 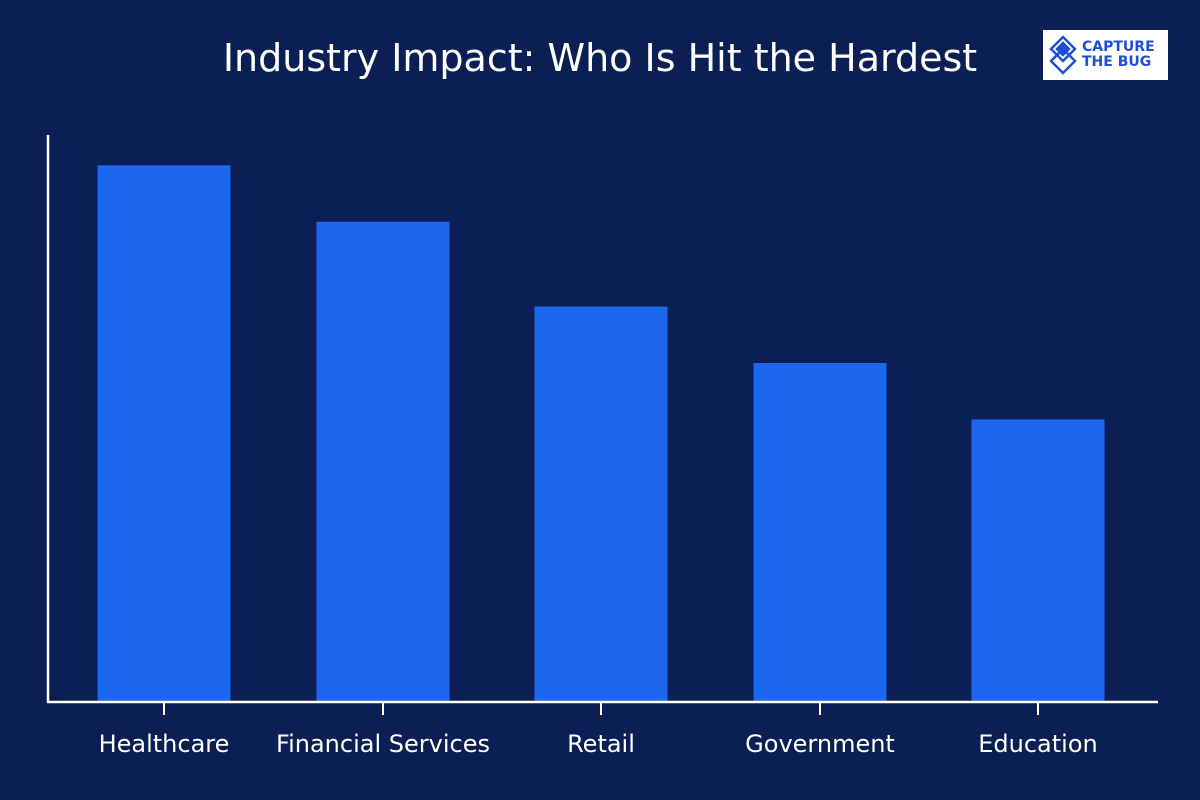 I want to click on bar-government, so click(x=820, y=532).